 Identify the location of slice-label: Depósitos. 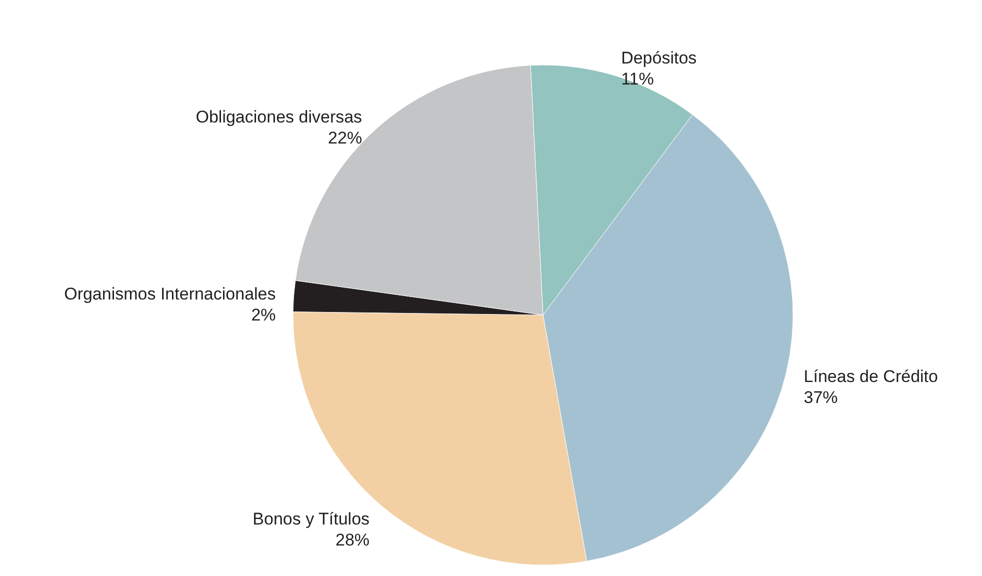
(659, 58).